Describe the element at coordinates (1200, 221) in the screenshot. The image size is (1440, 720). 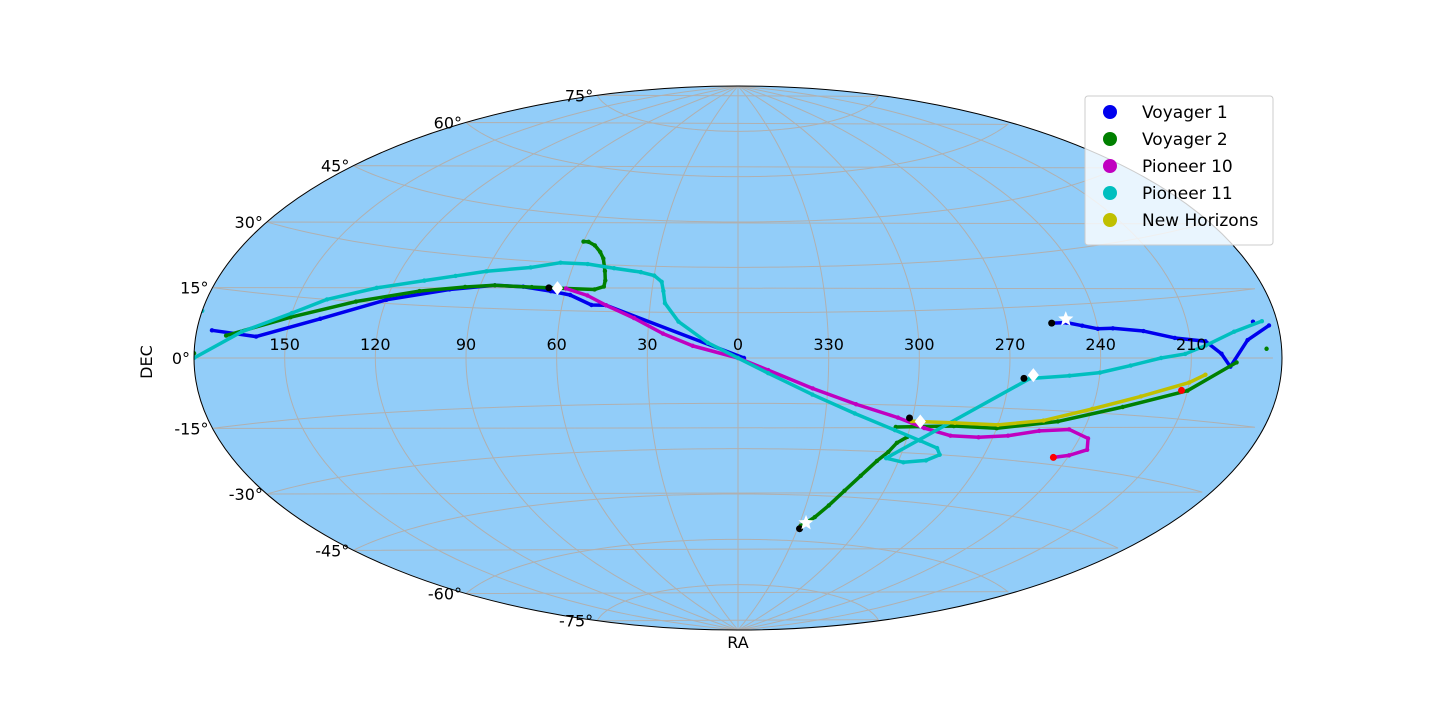
I see `legend-label: New Horizons` at that location.